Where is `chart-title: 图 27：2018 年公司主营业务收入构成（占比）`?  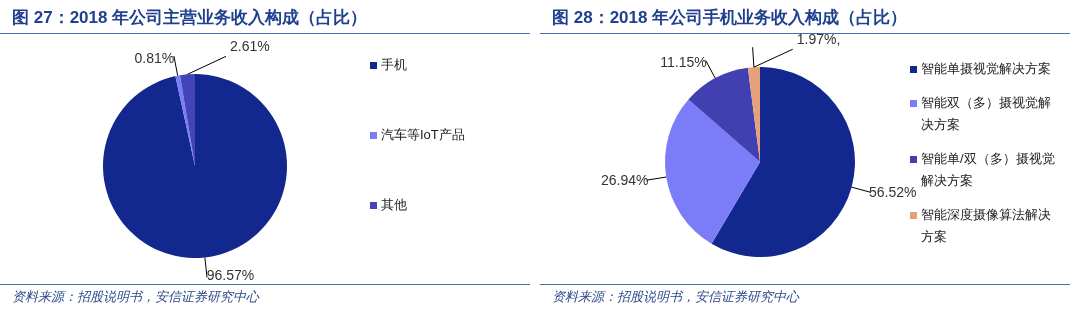 chart-title: 图 27：2018 年公司主营业务收入构成（占比） is located at coordinates (265, 17).